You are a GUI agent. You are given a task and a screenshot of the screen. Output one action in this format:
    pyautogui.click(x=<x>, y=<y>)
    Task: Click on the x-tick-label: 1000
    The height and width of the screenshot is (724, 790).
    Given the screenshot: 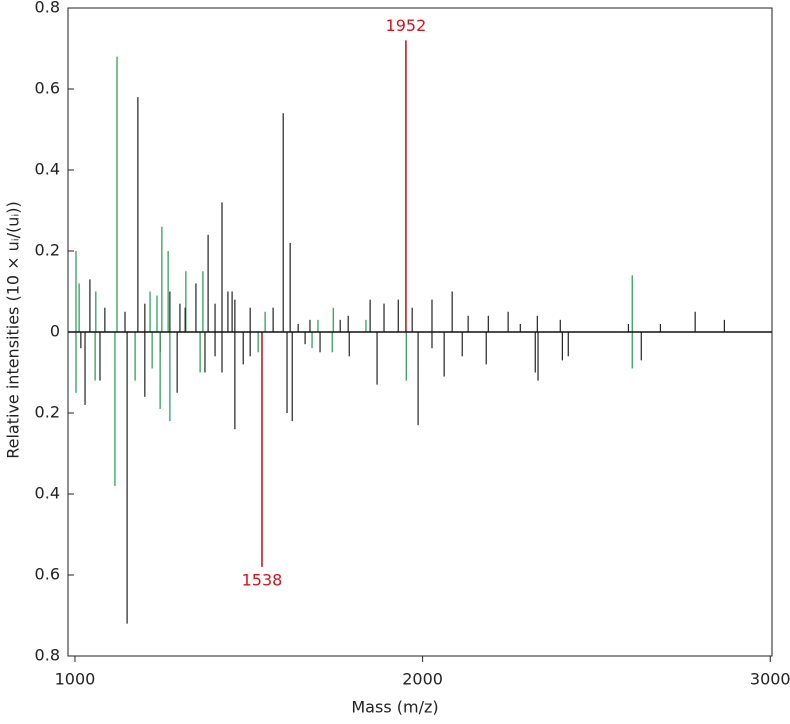 What is the action you would take?
    pyautogui.click(x=75, y=679)
    